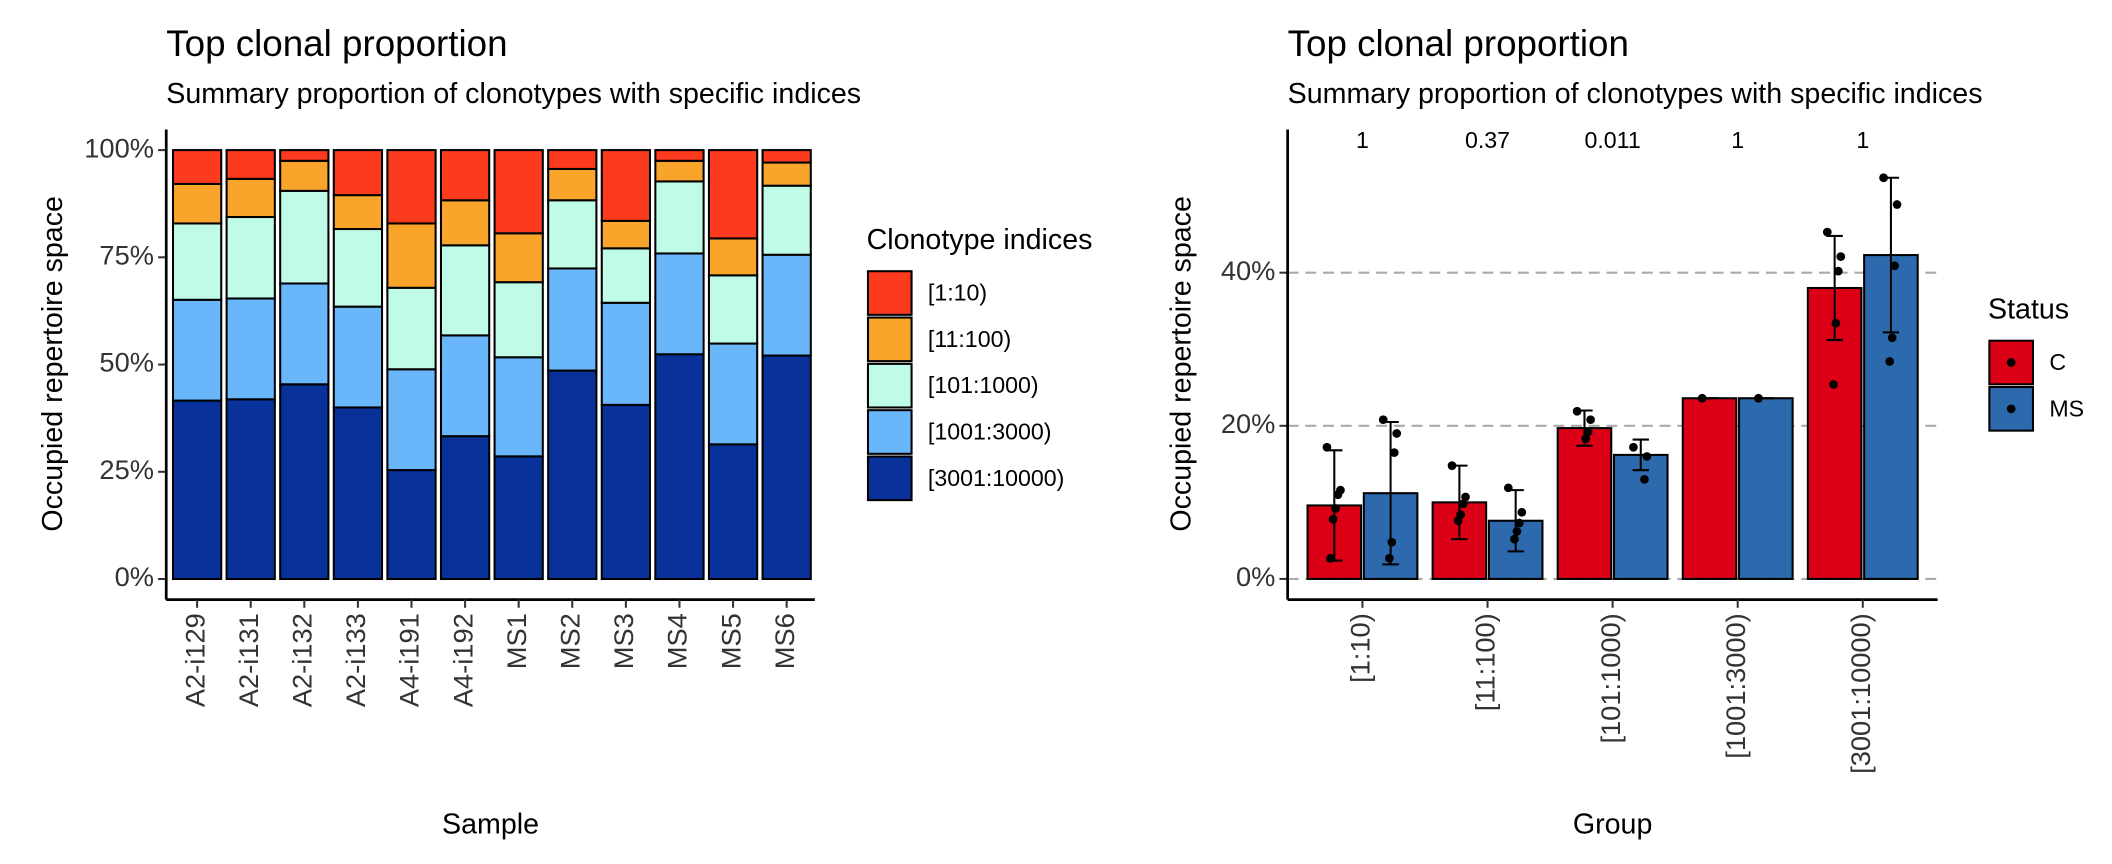 The image size is (2112, 864). What do you see at coordinates (730, 641) in the screenshot?
I see `x-tick-label: MS5` at bounding box center [730, 641].